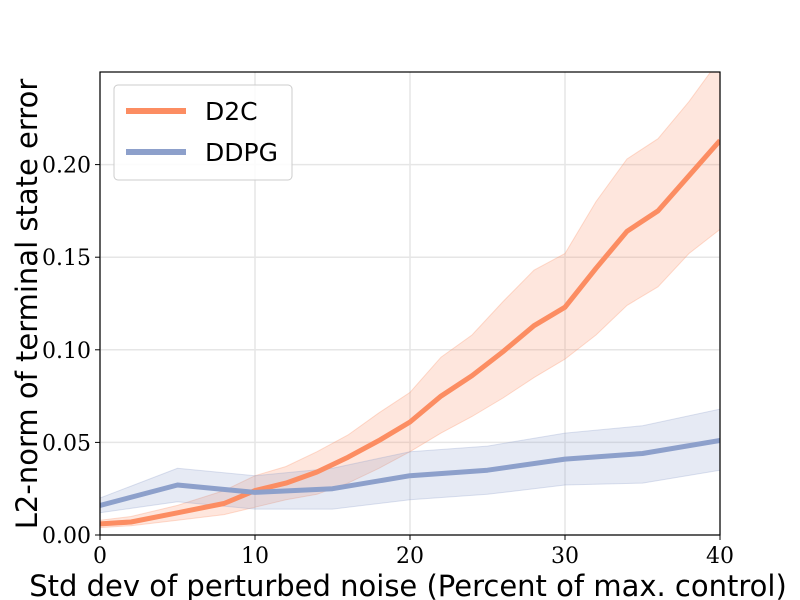 Image resolution: width=800 pixels, height=600 pixels. What do you see at coordinates (241, 152) in the screenshot?
I see `legend-label-ddpg: DDPG` at bounding box center [241, 152].